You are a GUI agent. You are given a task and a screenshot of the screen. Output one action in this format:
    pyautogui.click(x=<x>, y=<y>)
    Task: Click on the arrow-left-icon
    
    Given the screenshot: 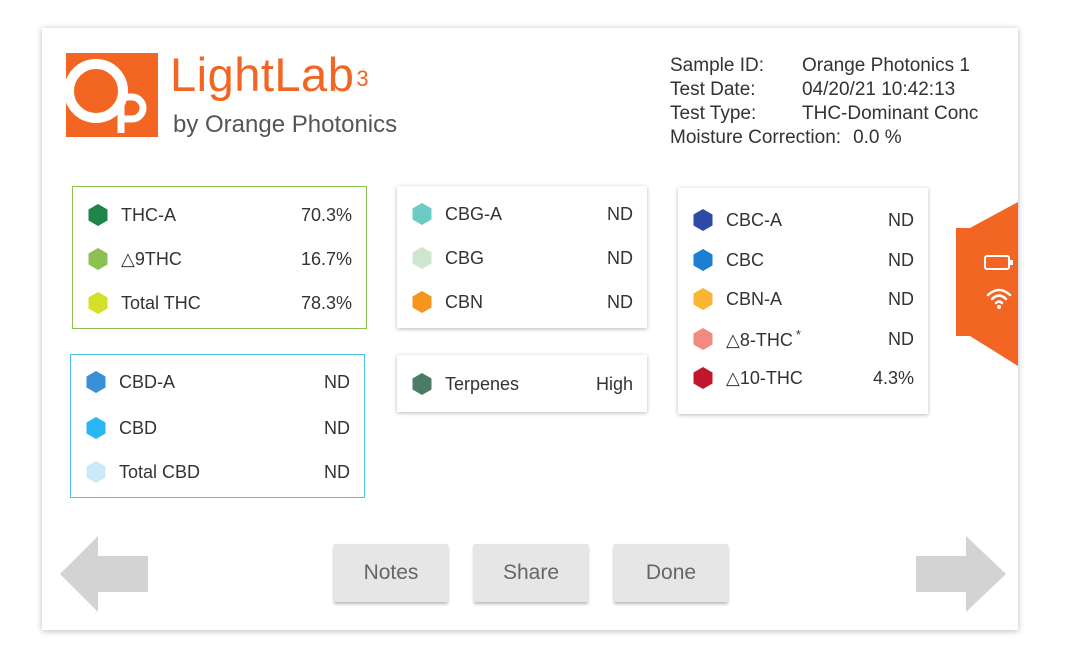 What is the action you would take?
    pyautogui.click(x=104, y=574)
    